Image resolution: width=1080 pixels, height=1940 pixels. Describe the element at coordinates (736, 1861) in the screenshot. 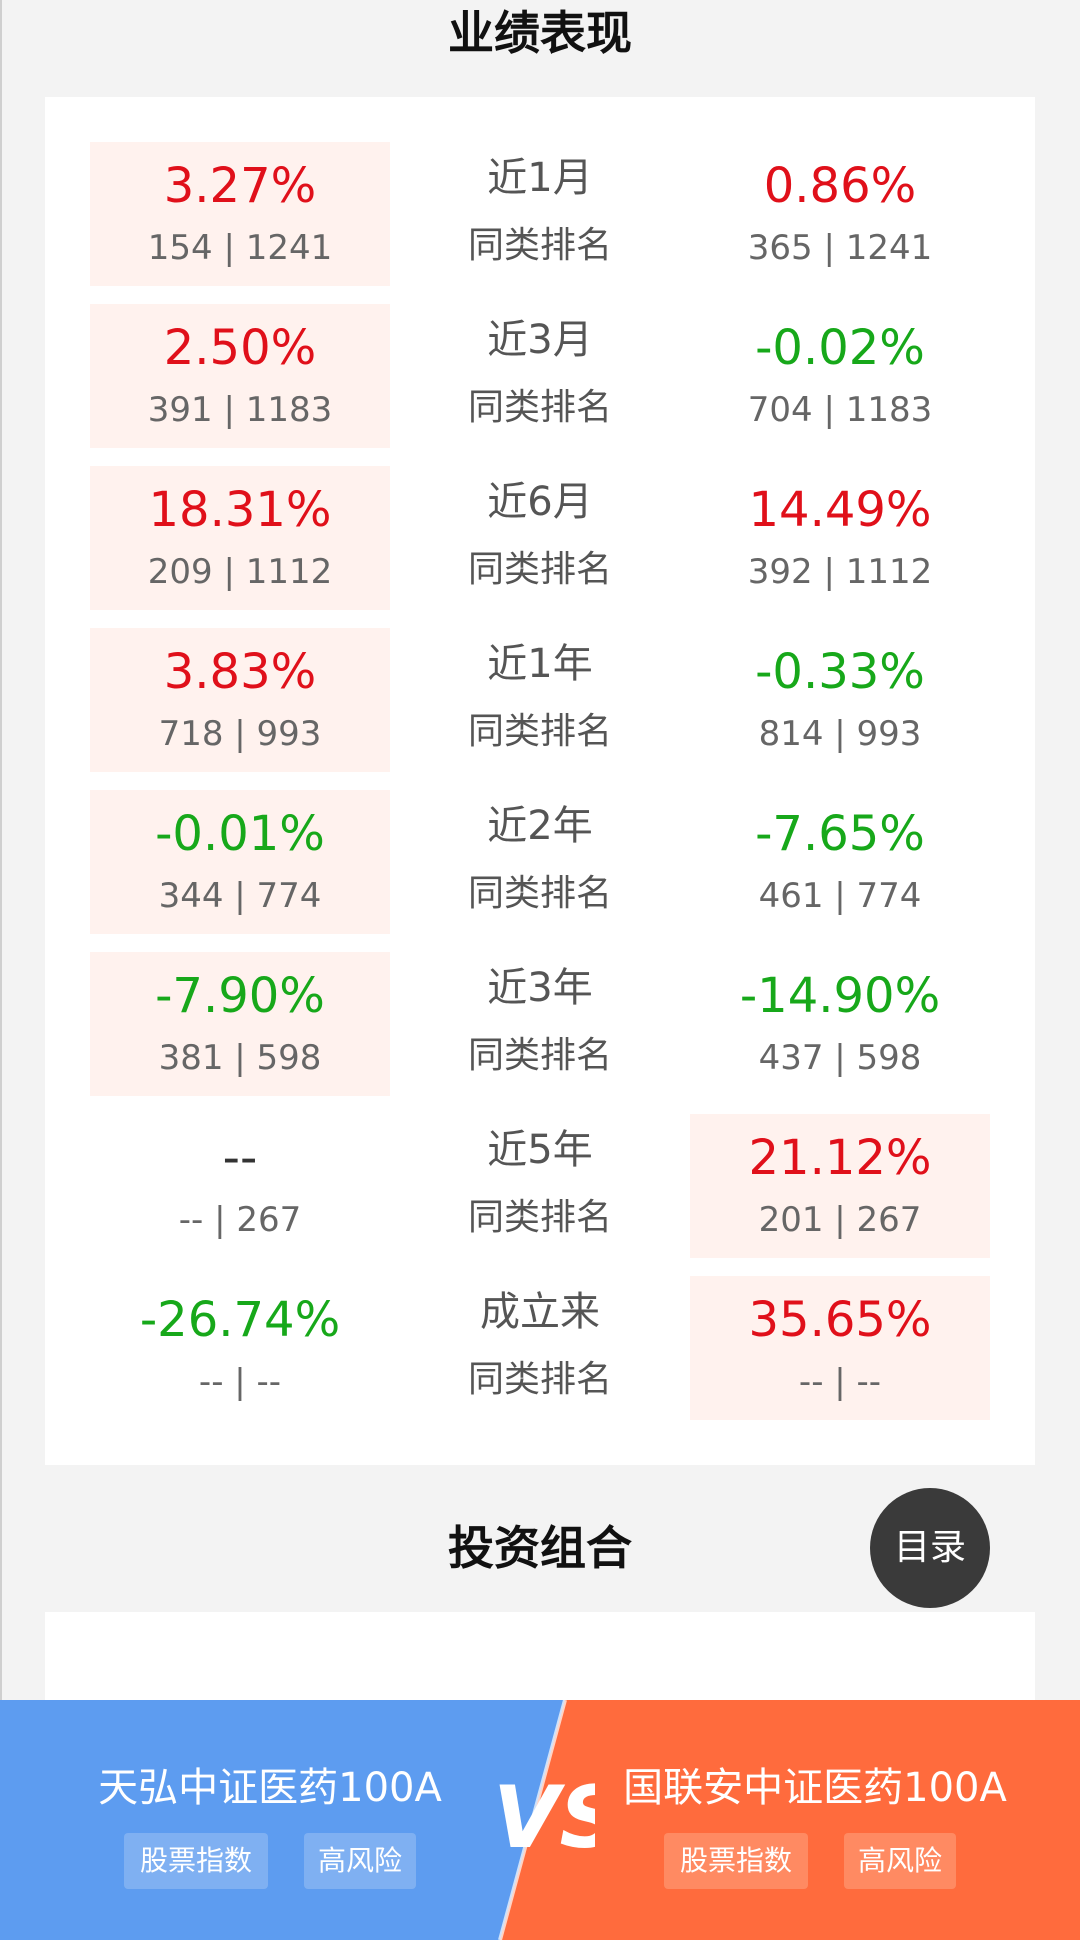

I see `fund-b-tag-type: 股票指数` at that location.